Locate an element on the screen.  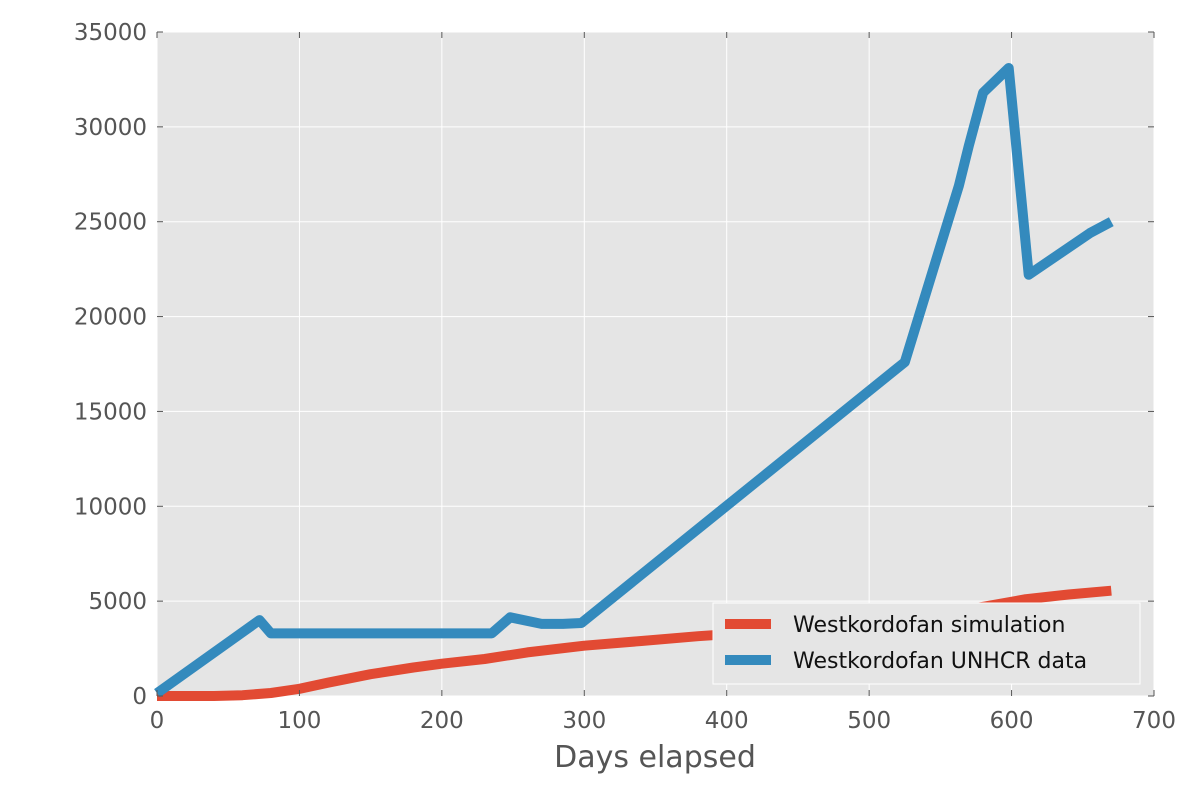
x-tick-label: 100 is located at coordinates (299, 721).